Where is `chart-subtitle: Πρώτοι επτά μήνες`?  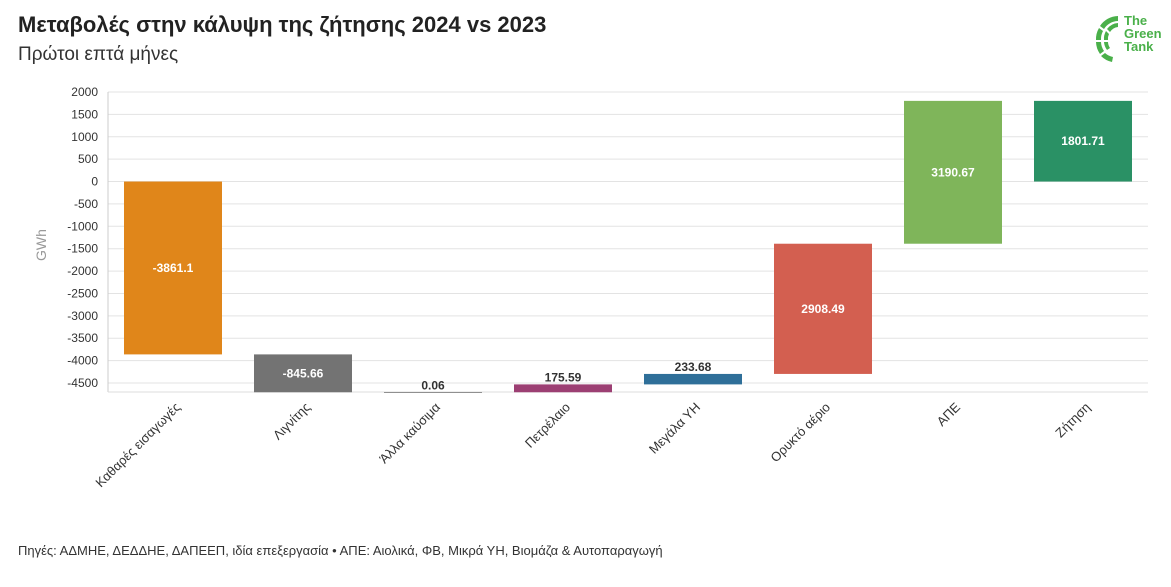 chart-subtitle: Πρώτοι επτά μήνες is located at coordinates (98, 54).